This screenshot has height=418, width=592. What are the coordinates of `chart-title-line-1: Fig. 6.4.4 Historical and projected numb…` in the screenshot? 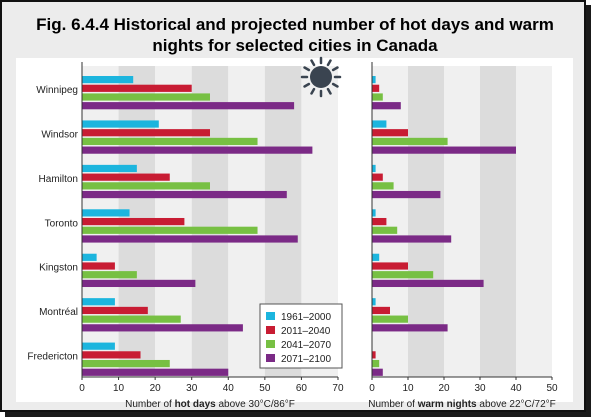 It's located at (295, 24).